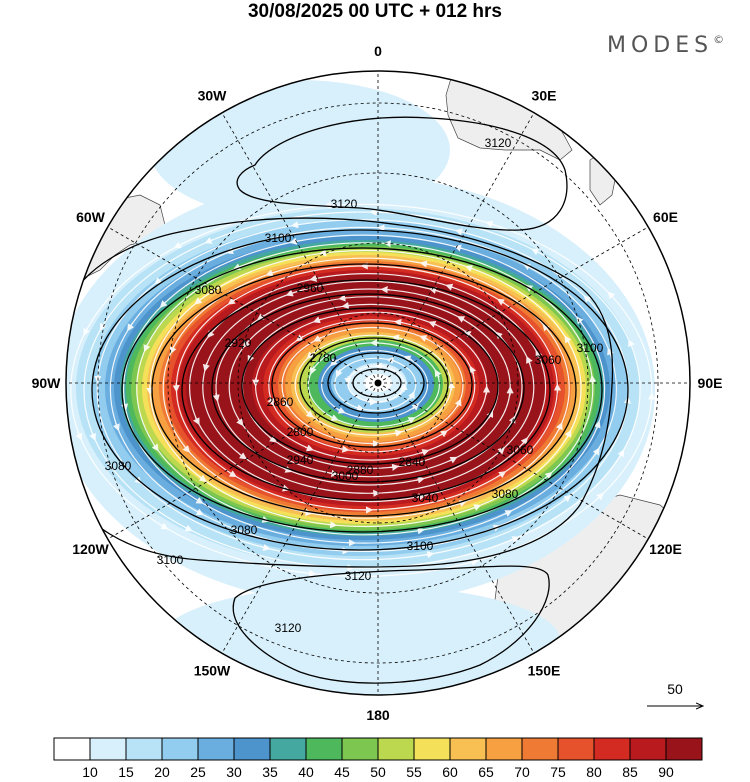 The width and height of the screenshot is (750, 782). I want to click on longitude-label: 0, so click(378, 51).